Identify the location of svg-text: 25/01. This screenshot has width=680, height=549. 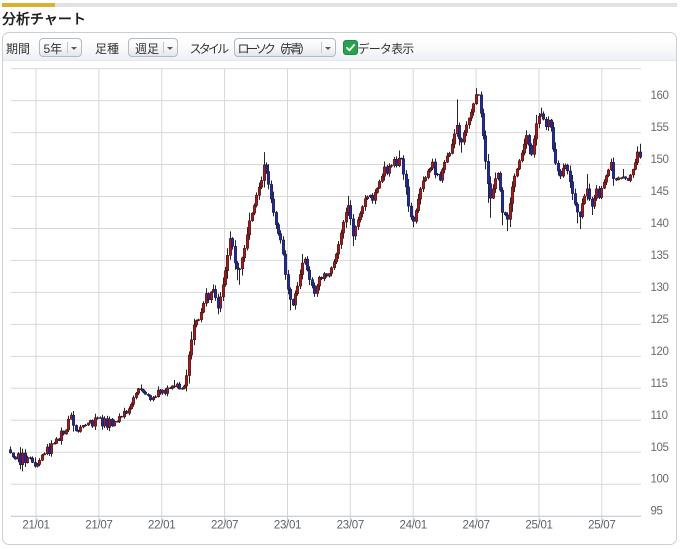
(538, 526).